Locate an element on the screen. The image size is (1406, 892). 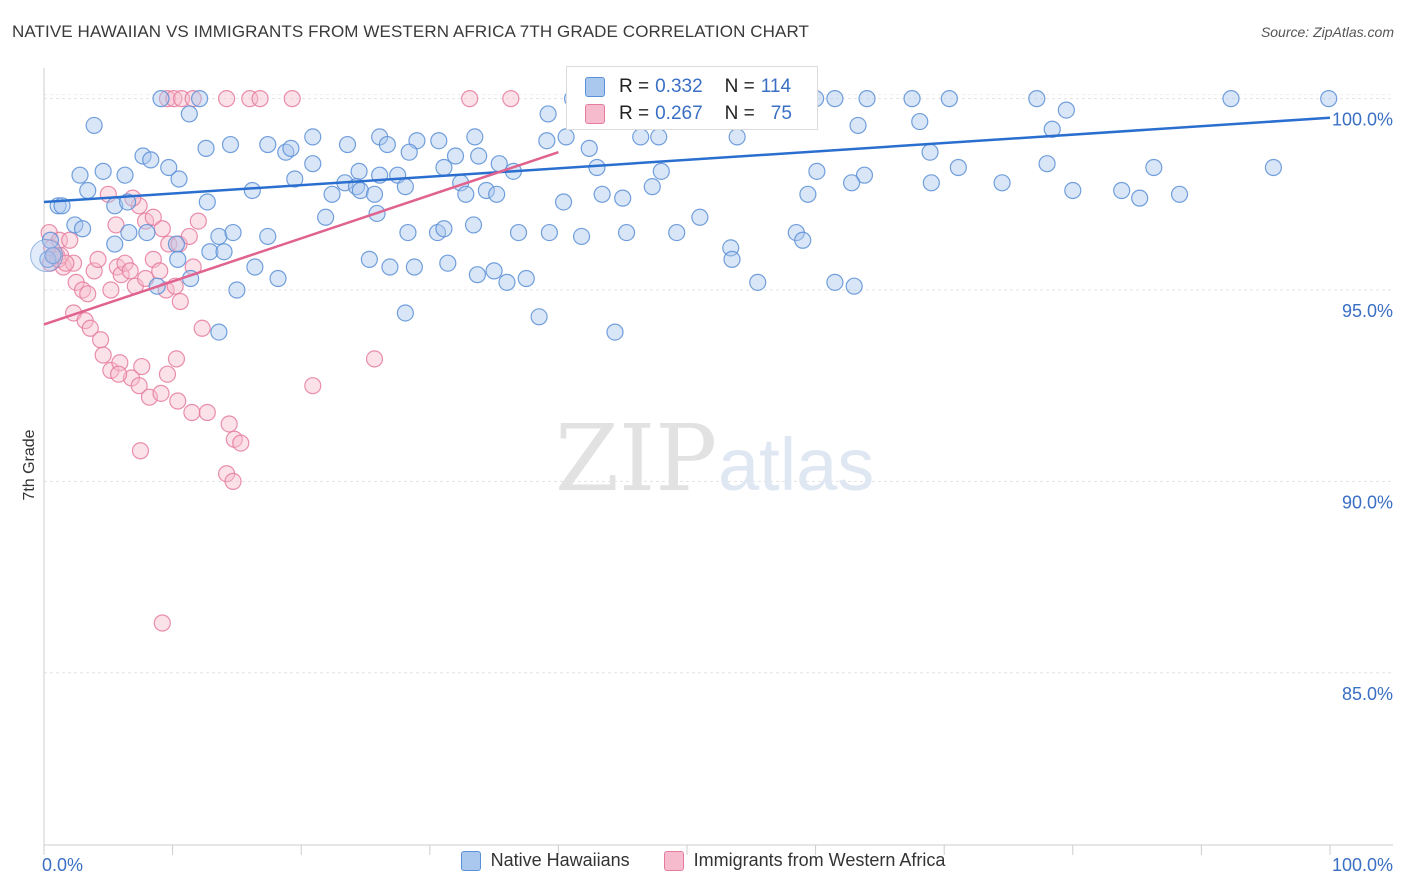
x-tick-label: 0.0% is located at coordinates (62, 865).